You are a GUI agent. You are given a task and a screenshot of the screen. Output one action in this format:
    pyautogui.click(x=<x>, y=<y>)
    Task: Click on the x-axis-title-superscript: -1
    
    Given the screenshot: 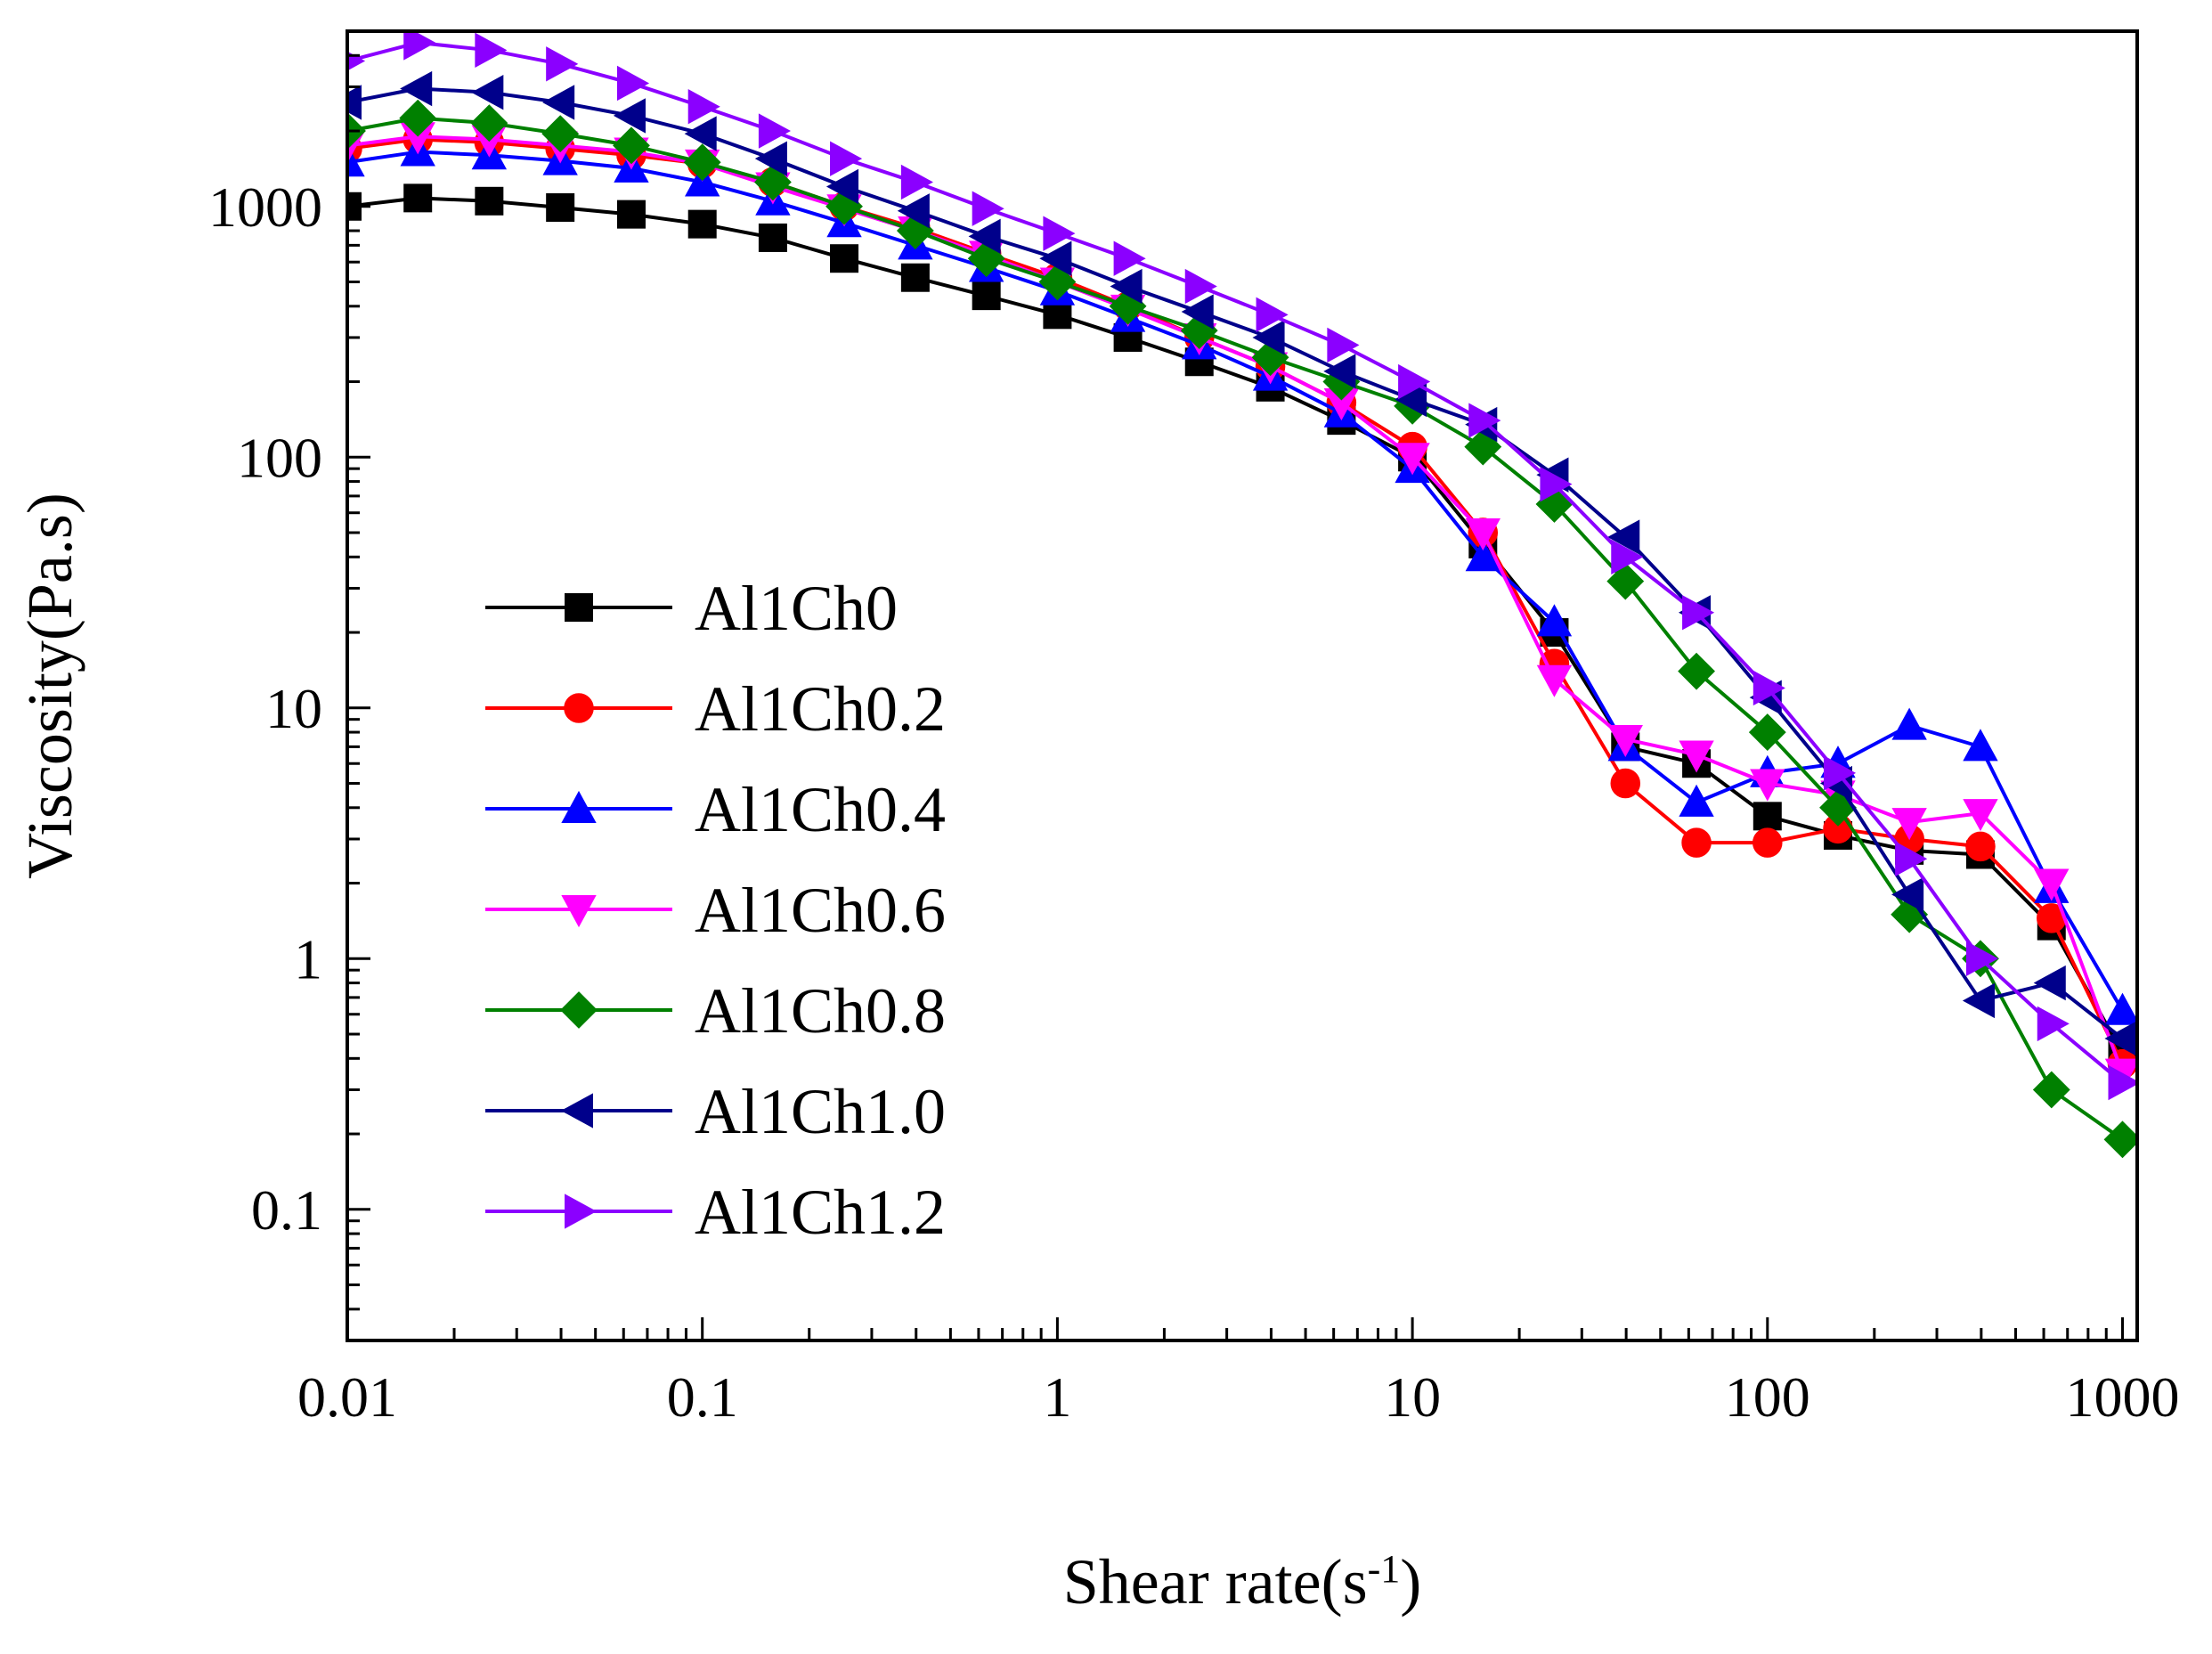 What is the action you would take?
    pyautogui.click(x=1384, y=1569)
    